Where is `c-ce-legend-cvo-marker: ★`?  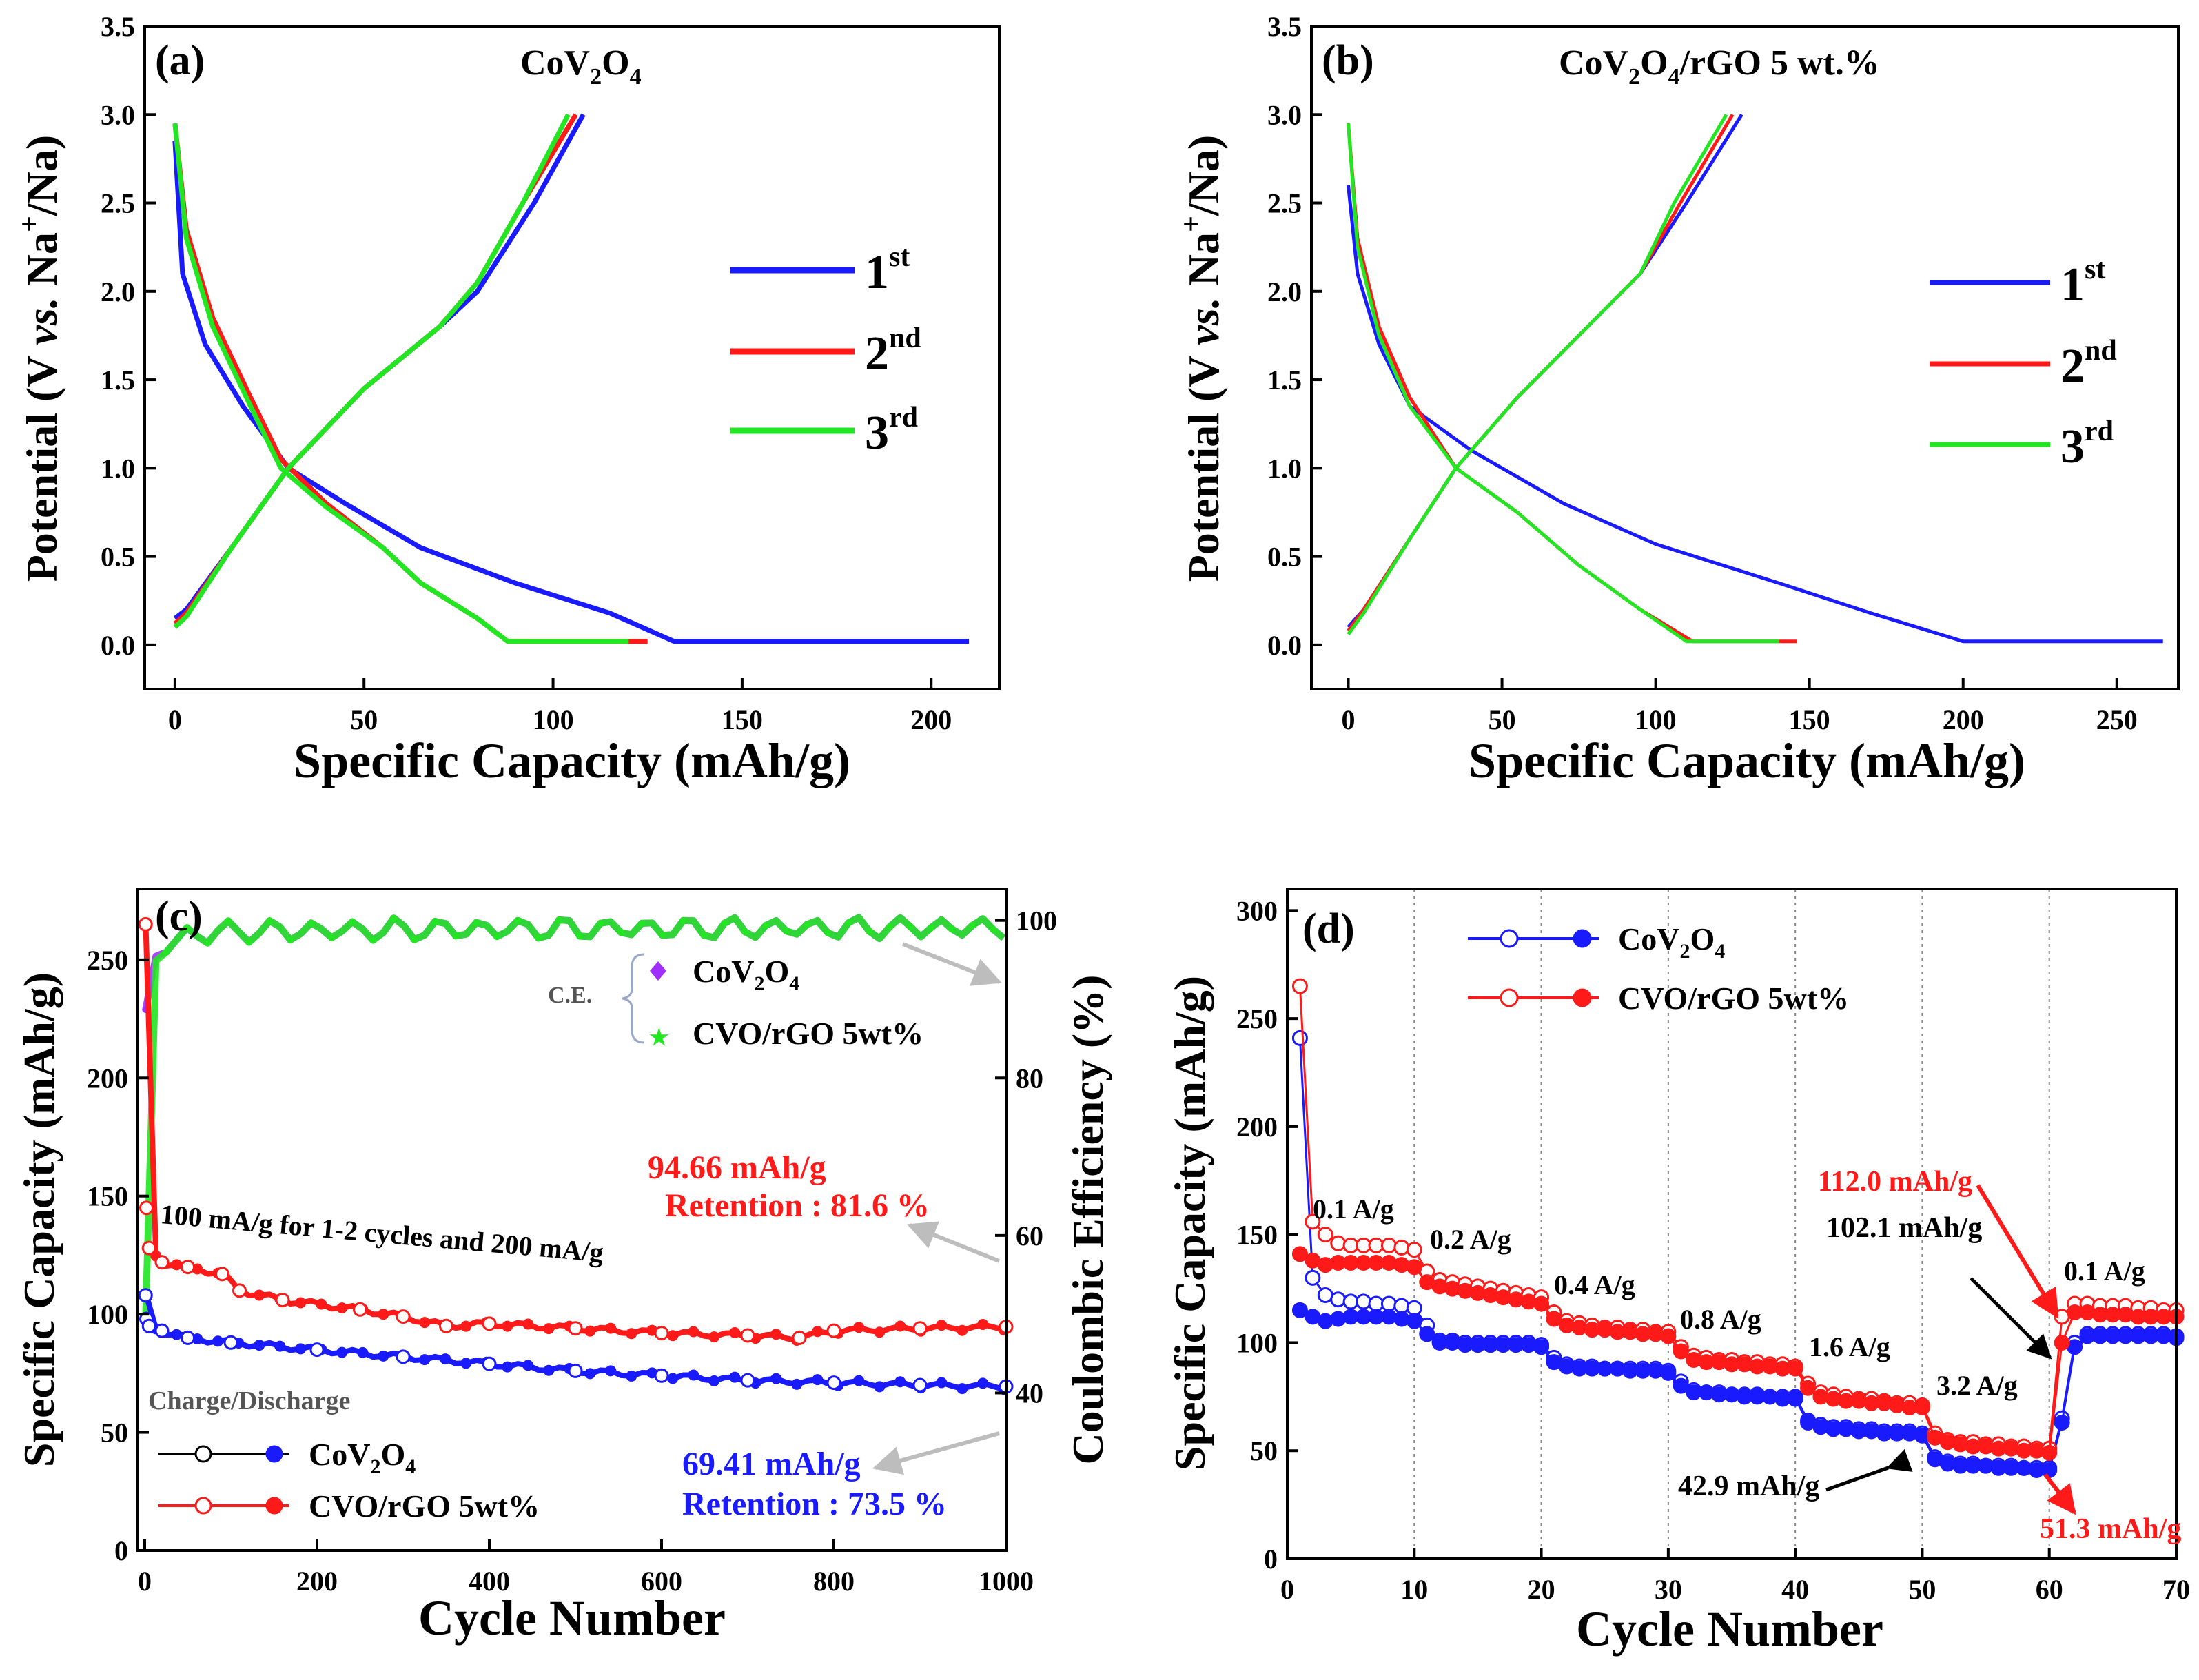
c-ce-legend-cvo-marker: ★ is located at coordinates (659, 1037).